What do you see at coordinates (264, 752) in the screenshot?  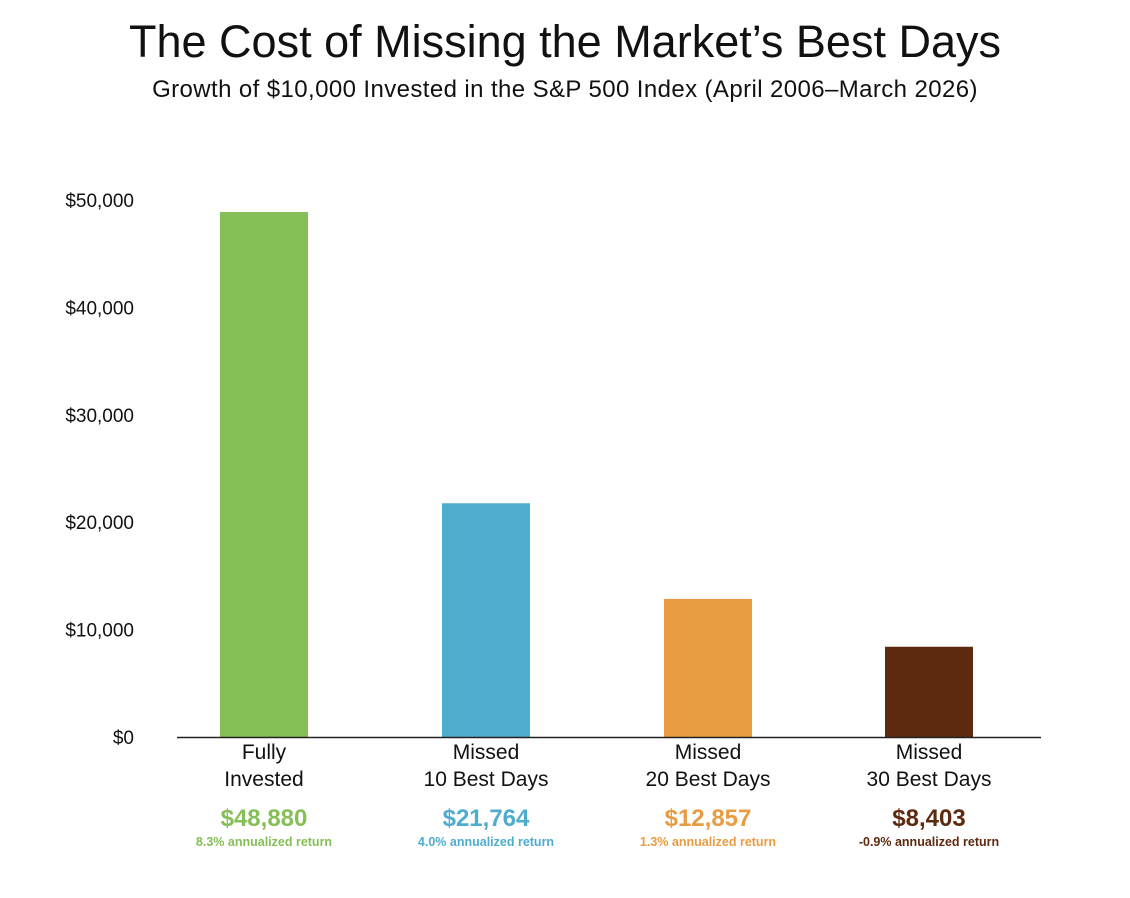 I see `x-tick-label: Fully` at bounding box center [264, 752].